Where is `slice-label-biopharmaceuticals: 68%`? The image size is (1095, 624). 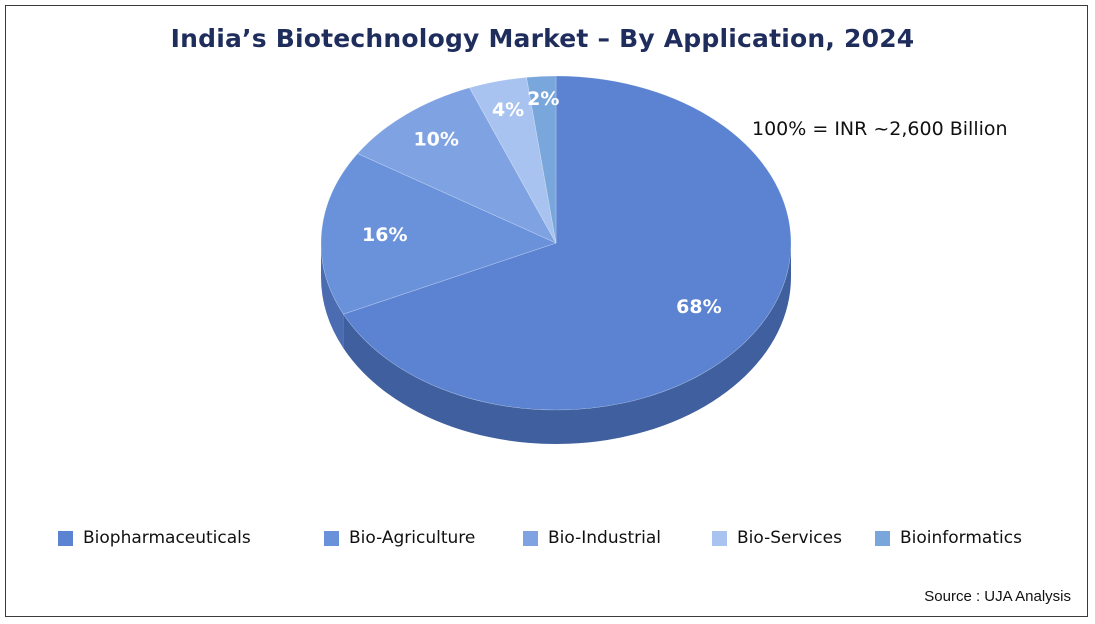
slice-label-biopharmaceuticals: 68% is located at coordinates (698, 307).